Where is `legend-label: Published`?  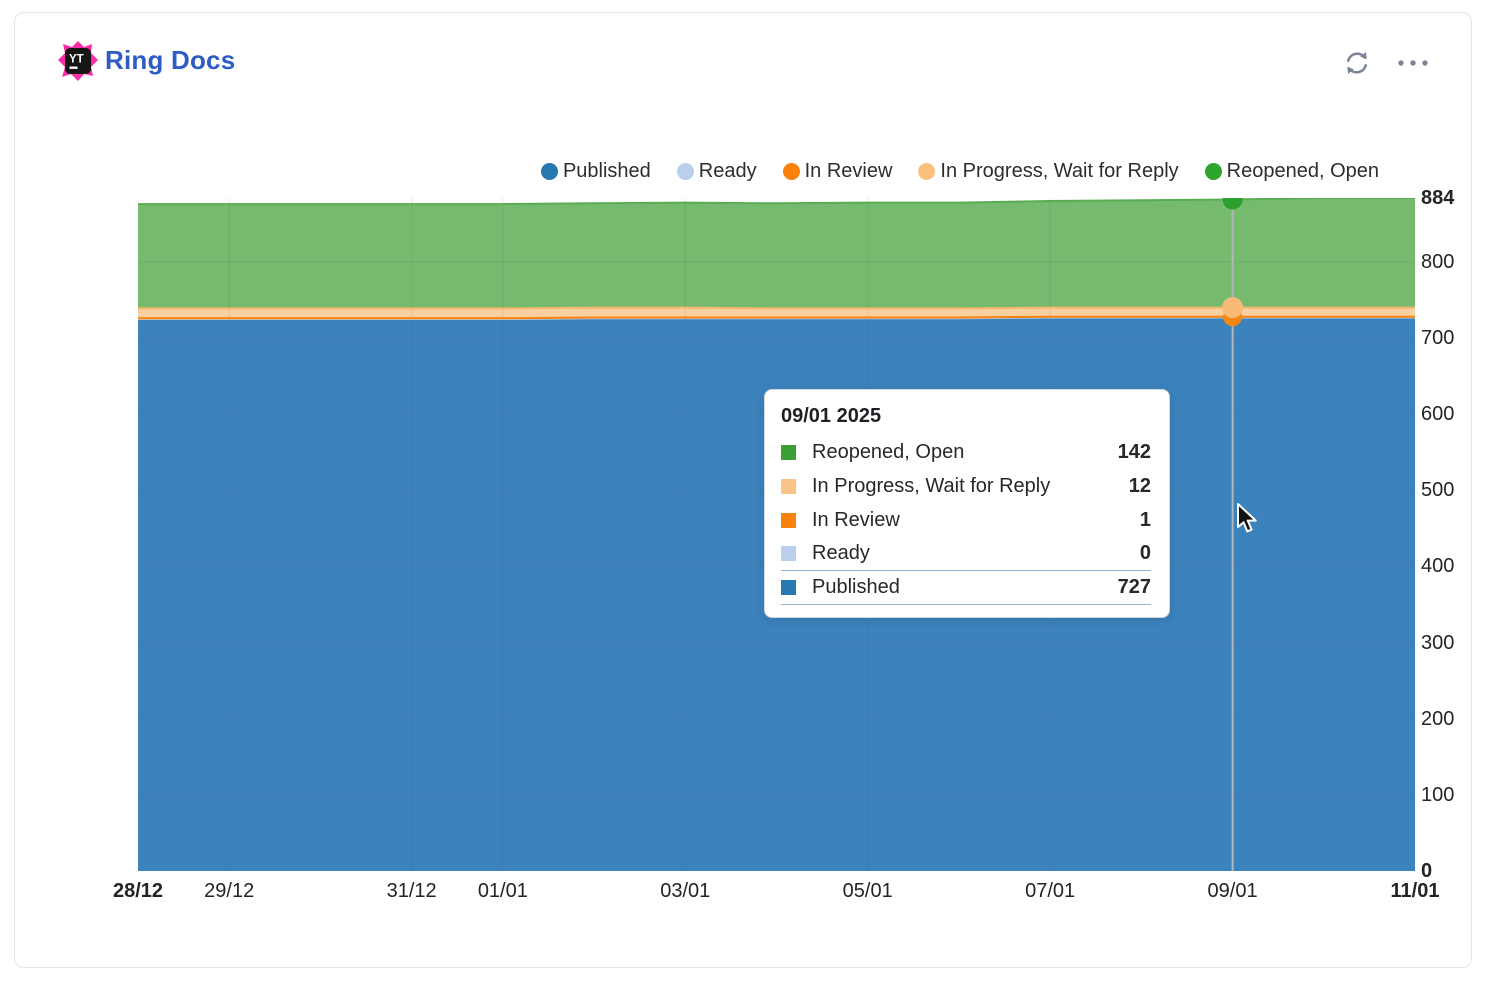 legend-label: Published is located at coordinates (606, 171).